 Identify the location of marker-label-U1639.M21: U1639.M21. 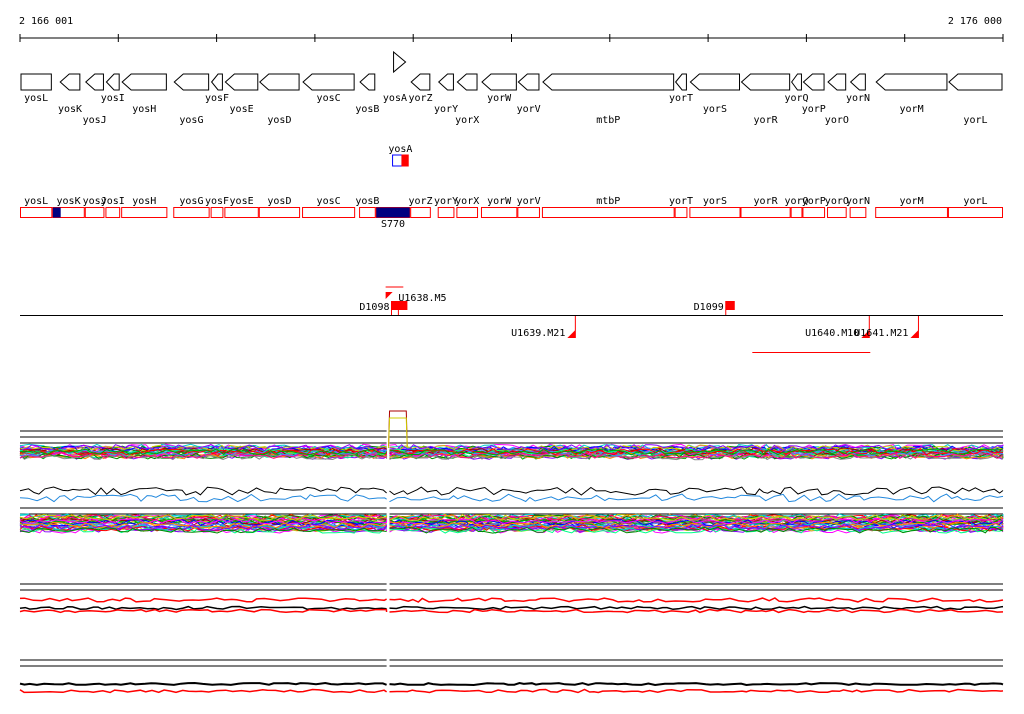
(538, 333).